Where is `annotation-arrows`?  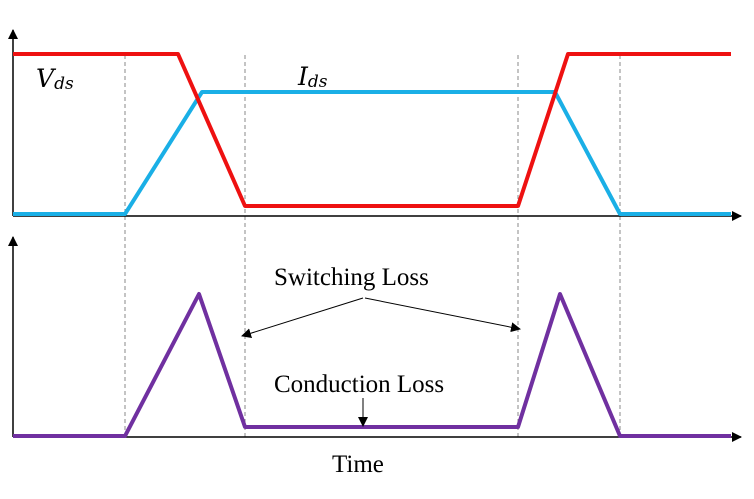
annotation-arrows is located at coordinates (381, 362).